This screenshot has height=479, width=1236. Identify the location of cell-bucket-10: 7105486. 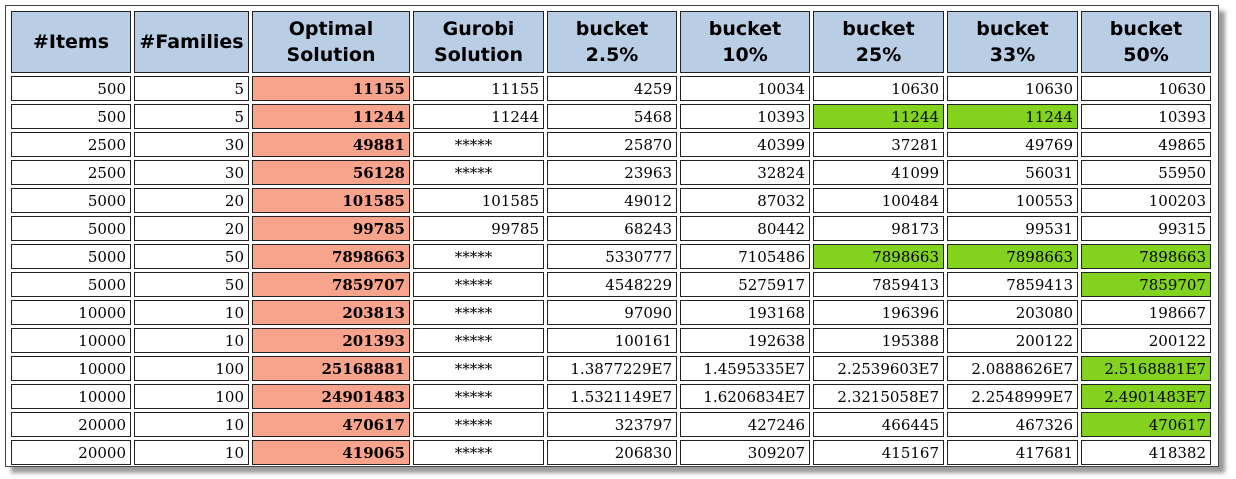
(745, 256).